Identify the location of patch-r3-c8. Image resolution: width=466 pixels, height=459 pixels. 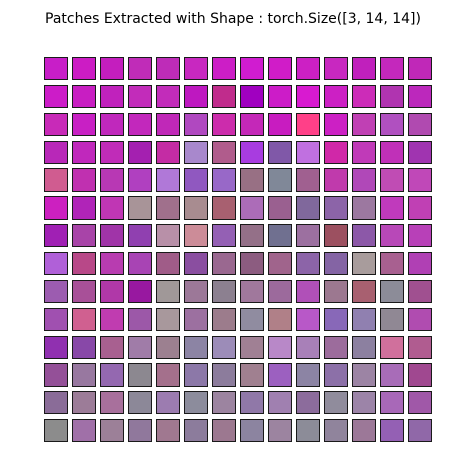
(280, 152).